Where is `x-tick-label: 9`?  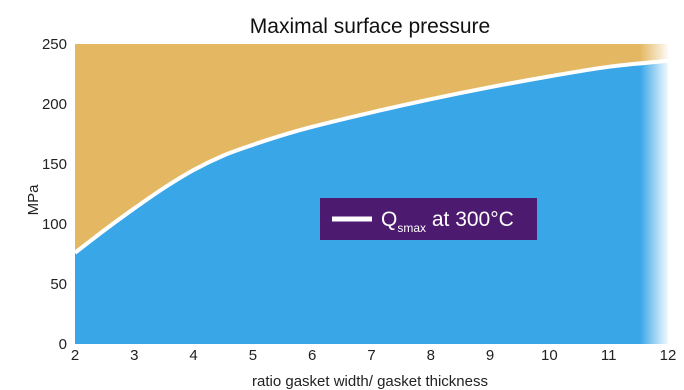 x-tick-label: 9 is located at coordinates (490, 355).